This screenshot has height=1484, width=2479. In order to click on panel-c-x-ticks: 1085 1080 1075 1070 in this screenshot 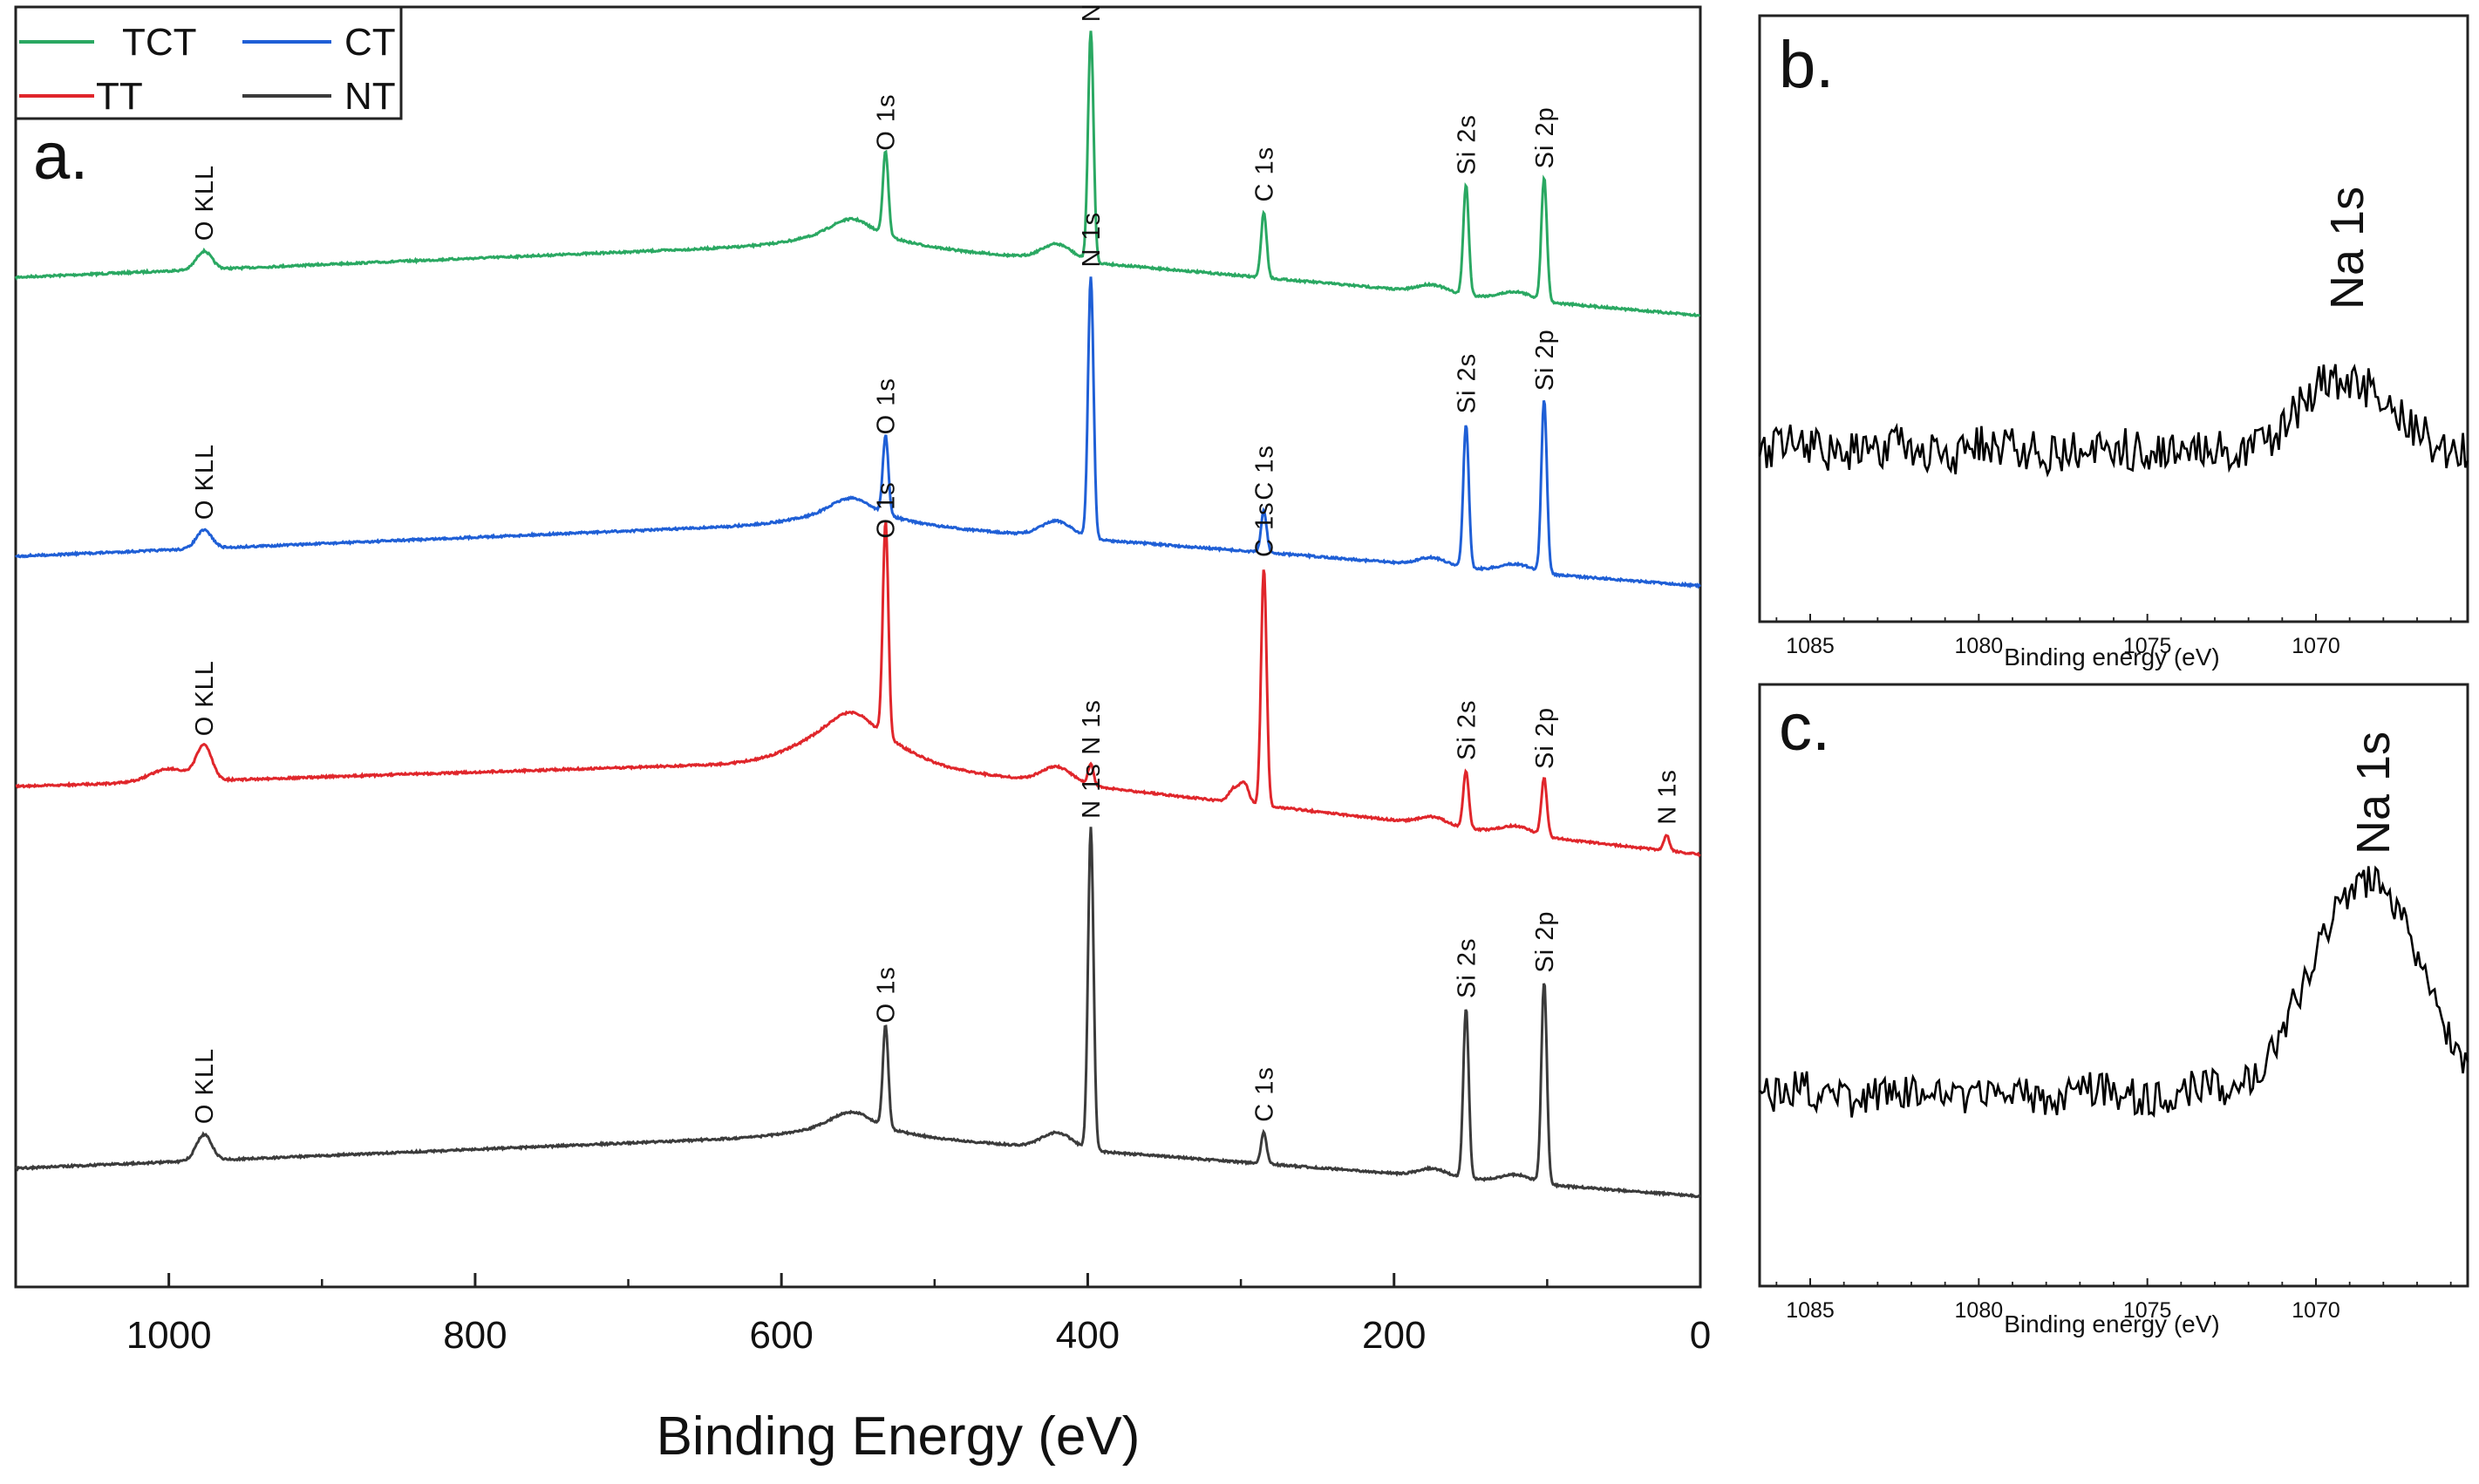, I will do `click(2113, 1300)`.